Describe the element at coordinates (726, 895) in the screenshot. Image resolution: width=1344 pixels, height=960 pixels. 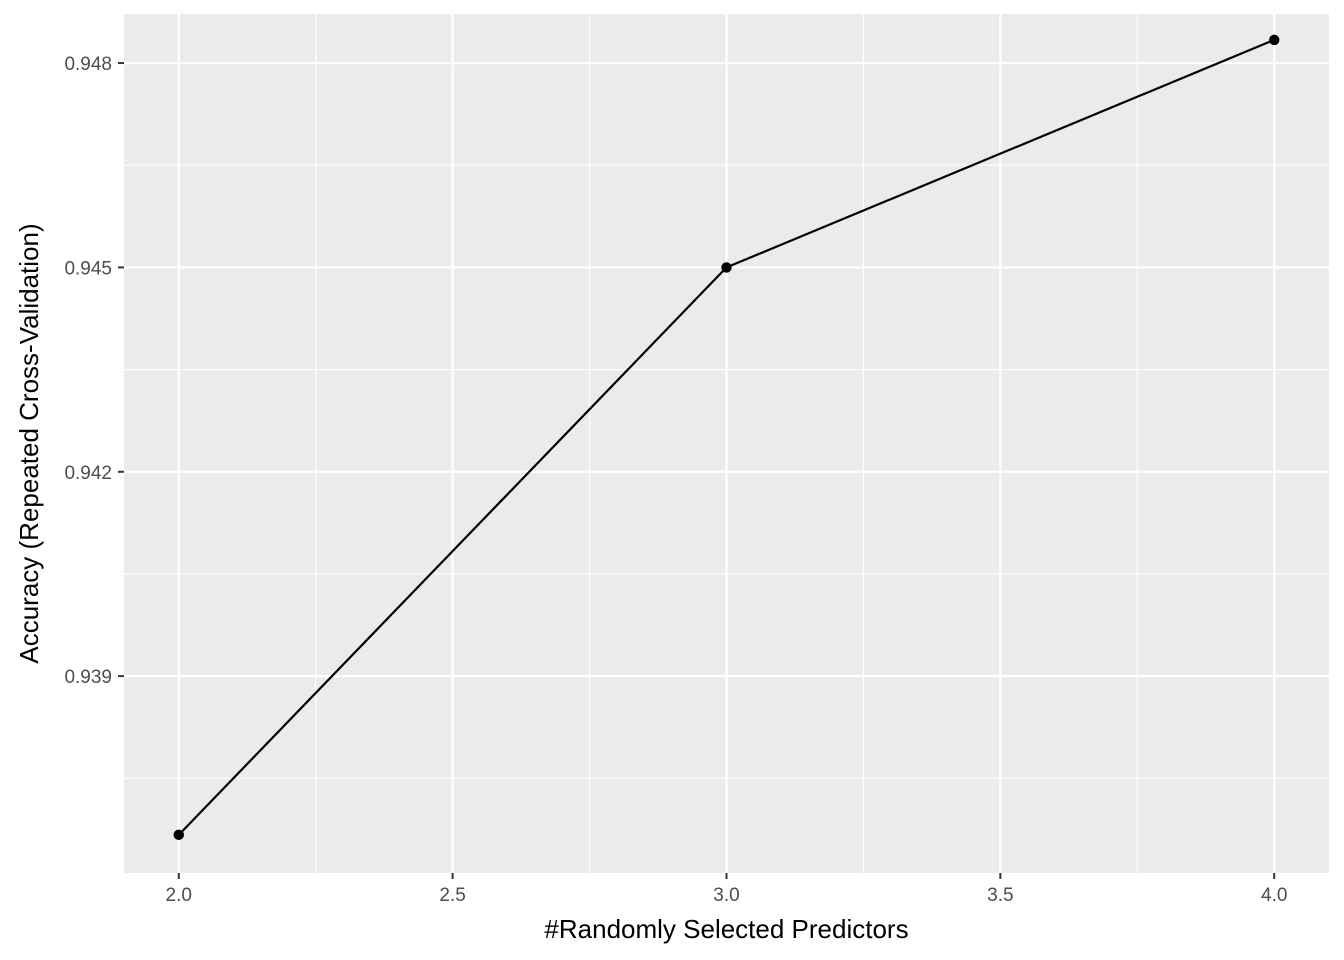
I see `x-tick-label: 3.0` at that location.